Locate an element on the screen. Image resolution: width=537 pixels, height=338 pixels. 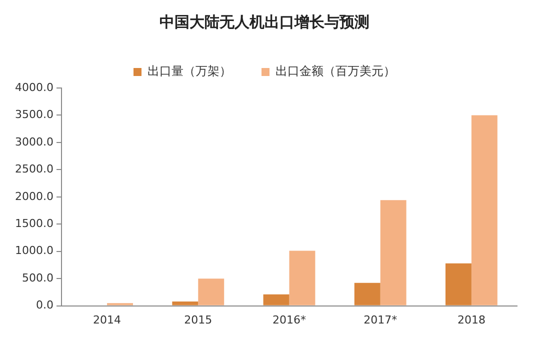
x-tick-label: 2015 is located at coordinates (198, 319).